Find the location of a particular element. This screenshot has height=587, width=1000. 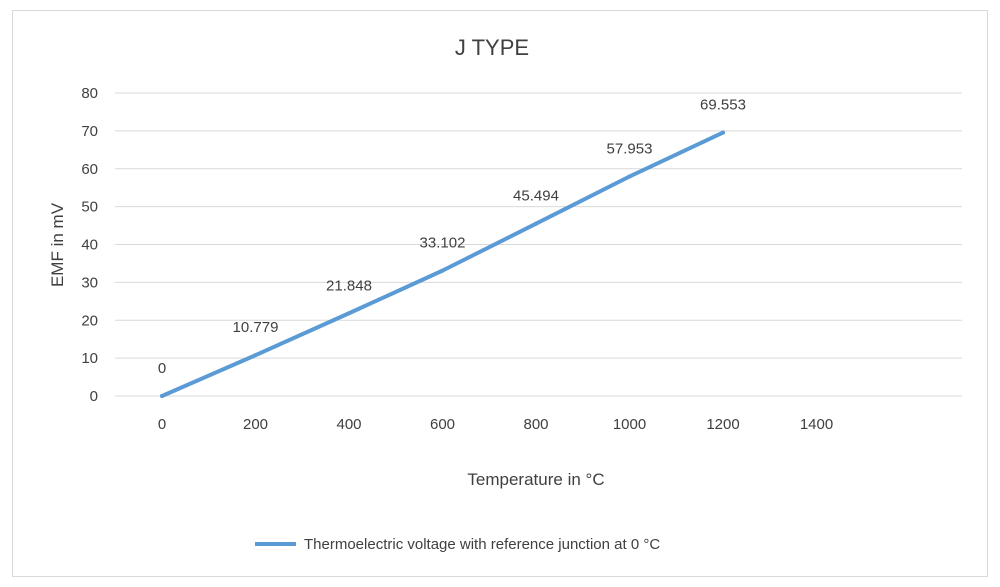

data-label: 45.494 is located at coordinates (536, 196).